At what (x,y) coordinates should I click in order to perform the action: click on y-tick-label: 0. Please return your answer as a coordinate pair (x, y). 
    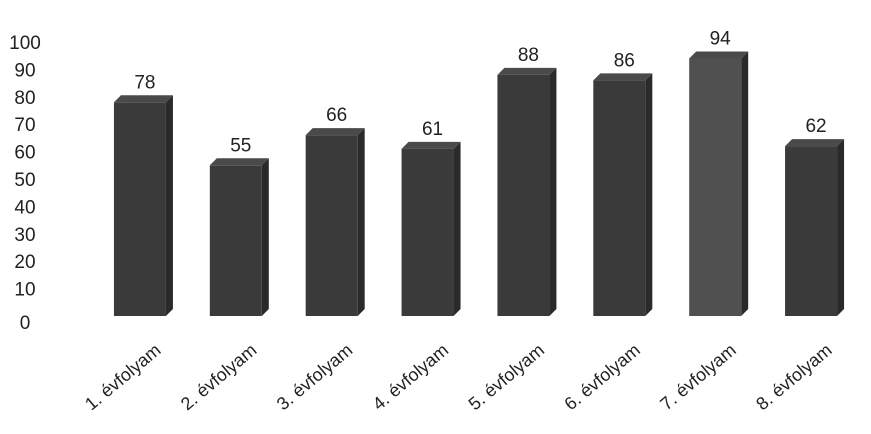
    Looking at the image, I should click on (25, 323).